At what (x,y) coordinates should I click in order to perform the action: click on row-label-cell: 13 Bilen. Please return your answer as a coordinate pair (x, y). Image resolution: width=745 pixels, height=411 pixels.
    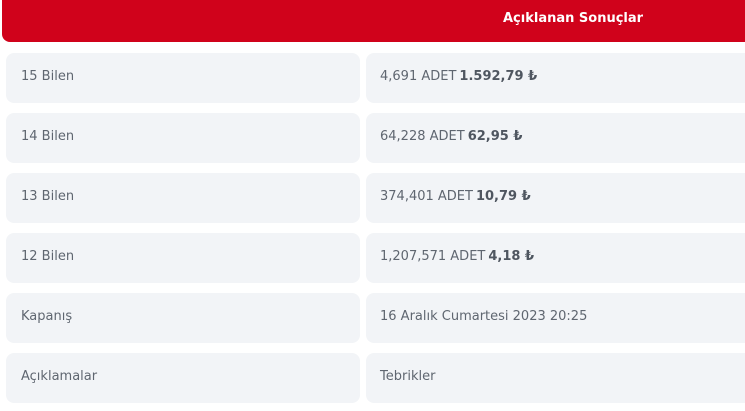
    Looking at the image, I should click on (183, 198).